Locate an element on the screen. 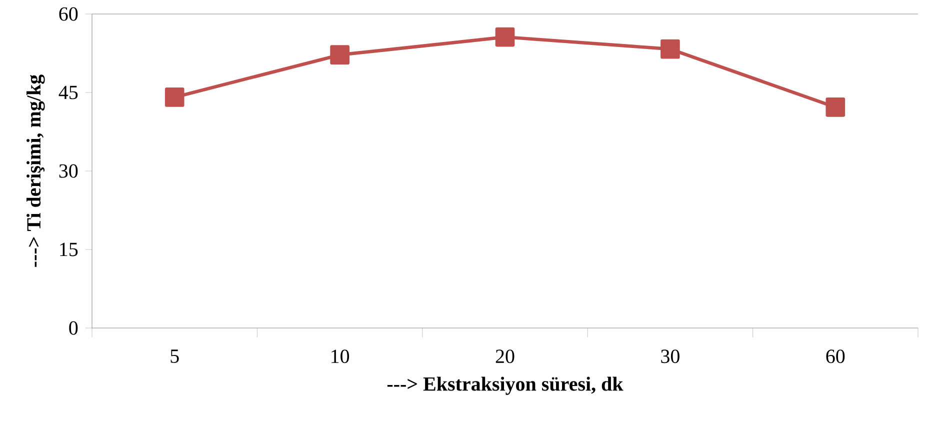  y-tick-label: 60 is located at coordinates (68, 14).